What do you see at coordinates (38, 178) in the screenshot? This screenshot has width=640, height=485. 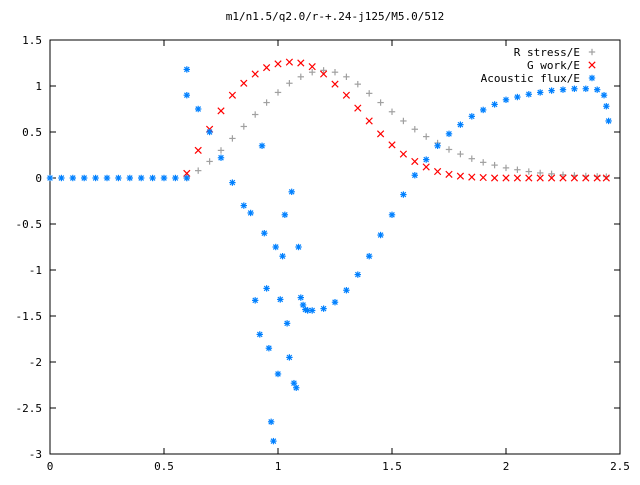 I see `y-tick-label: 0` at bounding box center [38, 178].